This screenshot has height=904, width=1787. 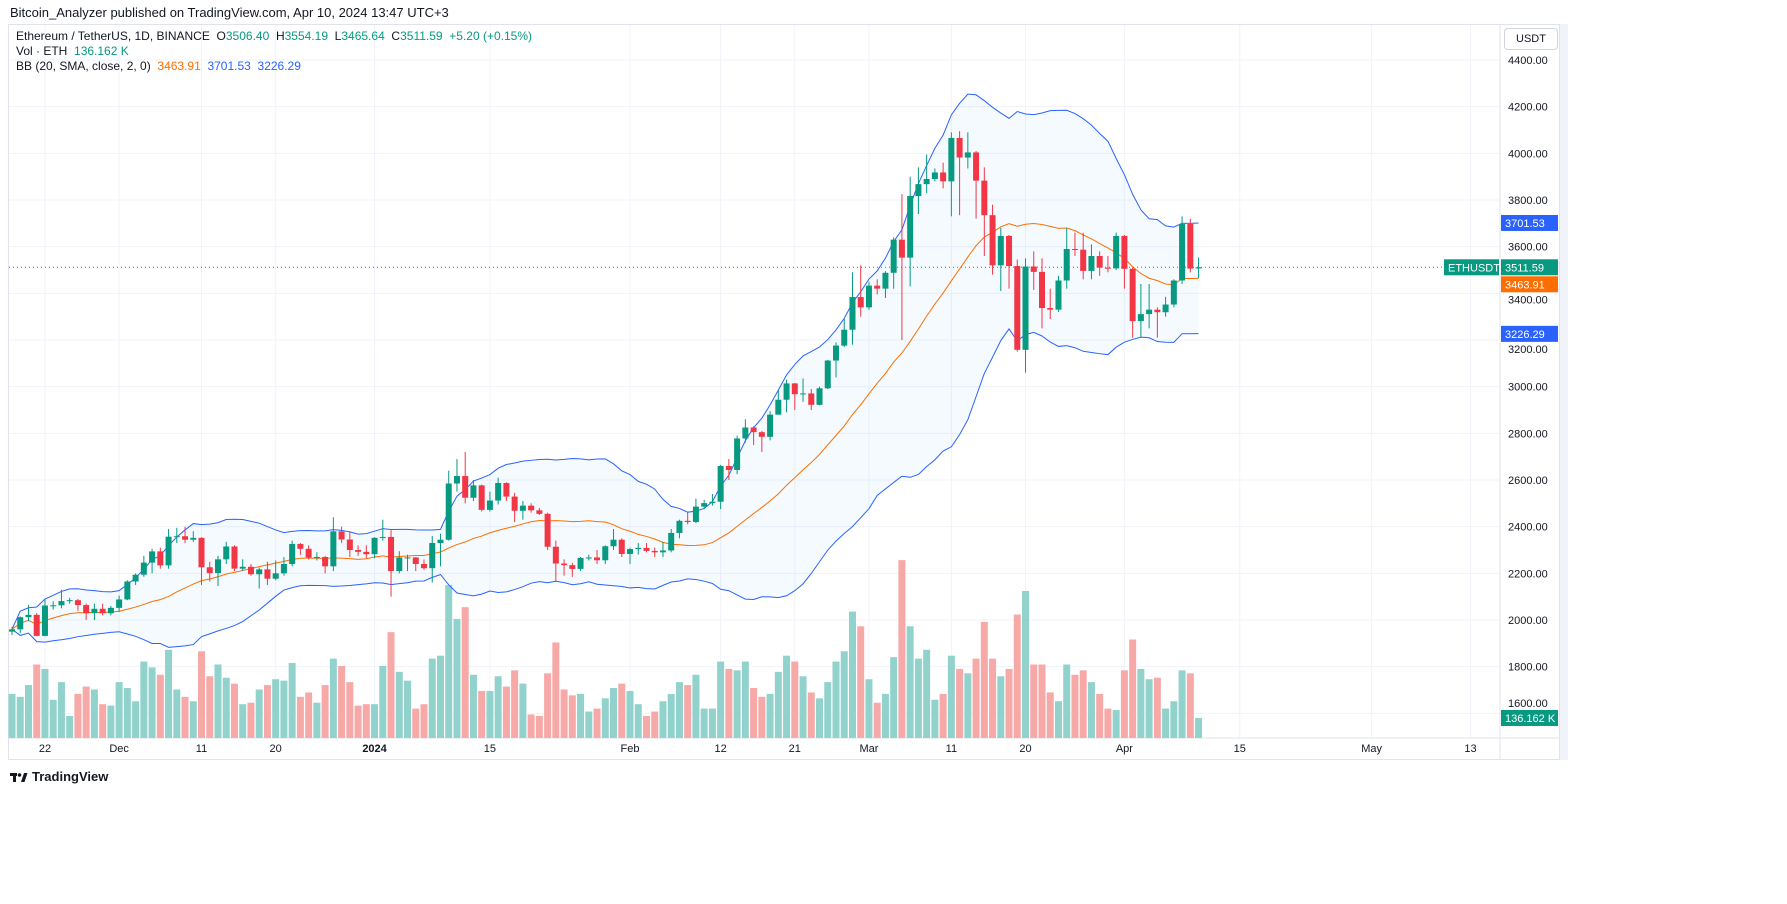 I want to click on symbol-title: Ethereum / TetherUS, 1D, BINANCE, so click(x=113, y=36).